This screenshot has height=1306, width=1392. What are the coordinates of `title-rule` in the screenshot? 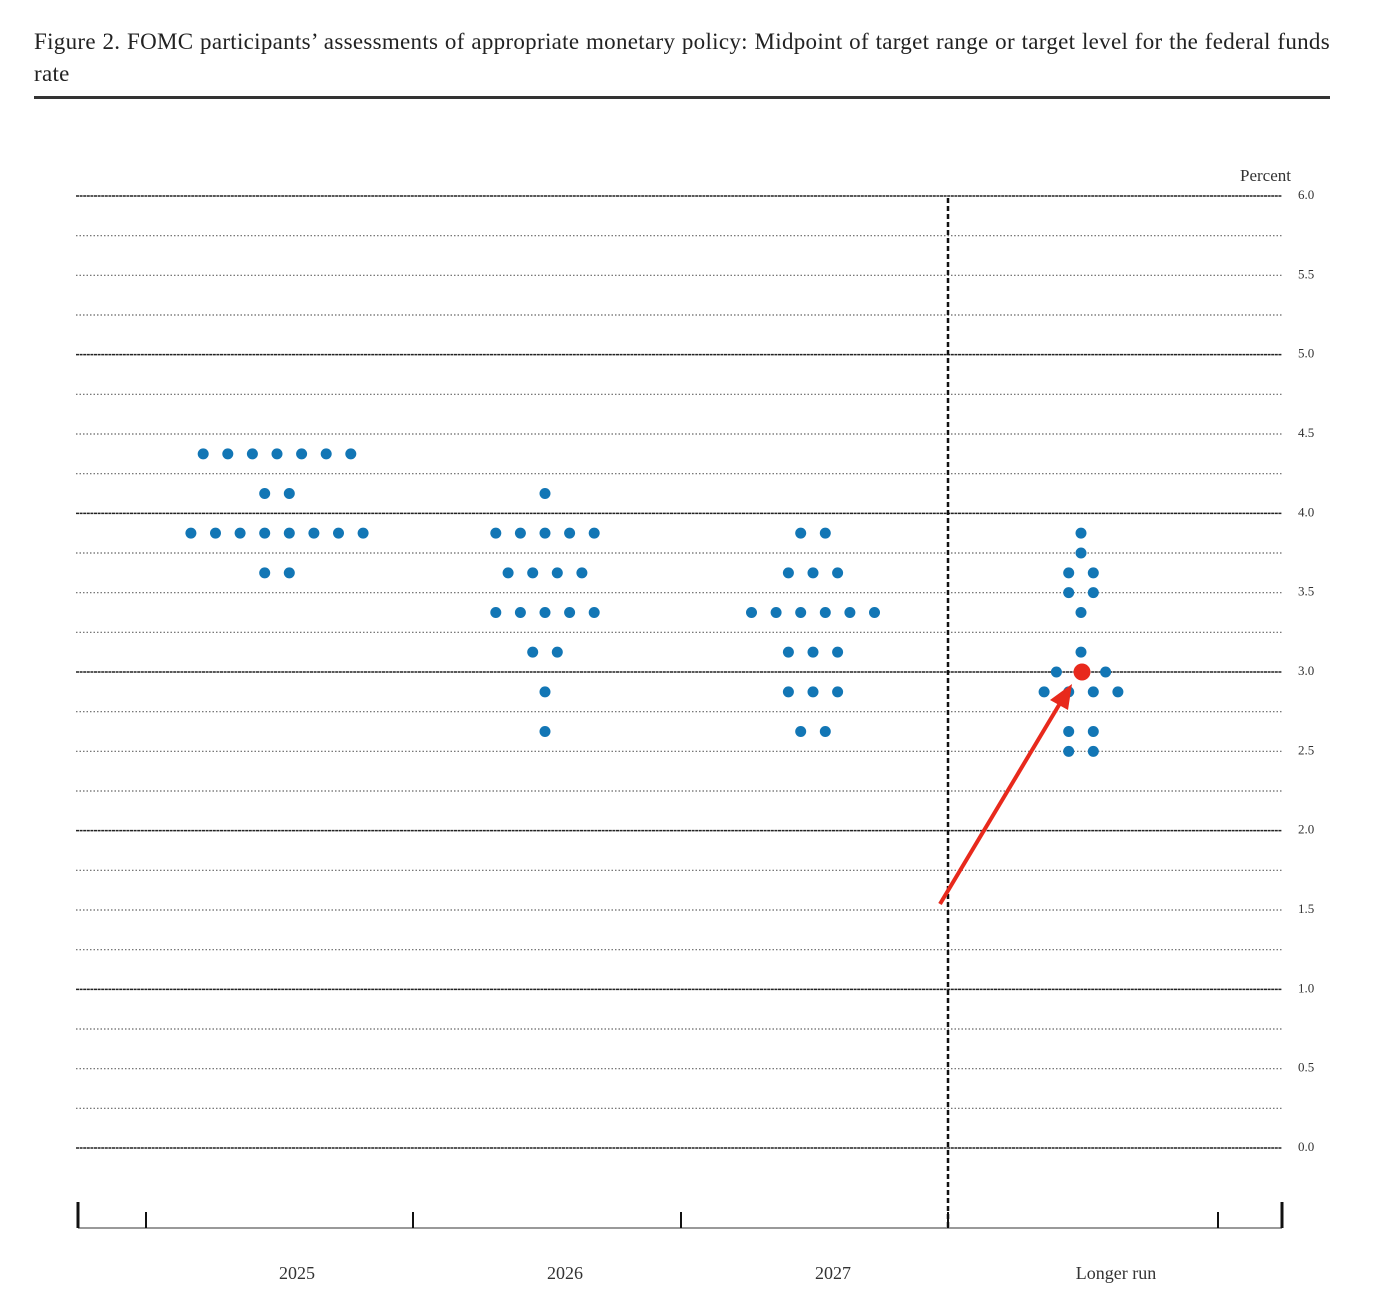 It's located at (682, 97).